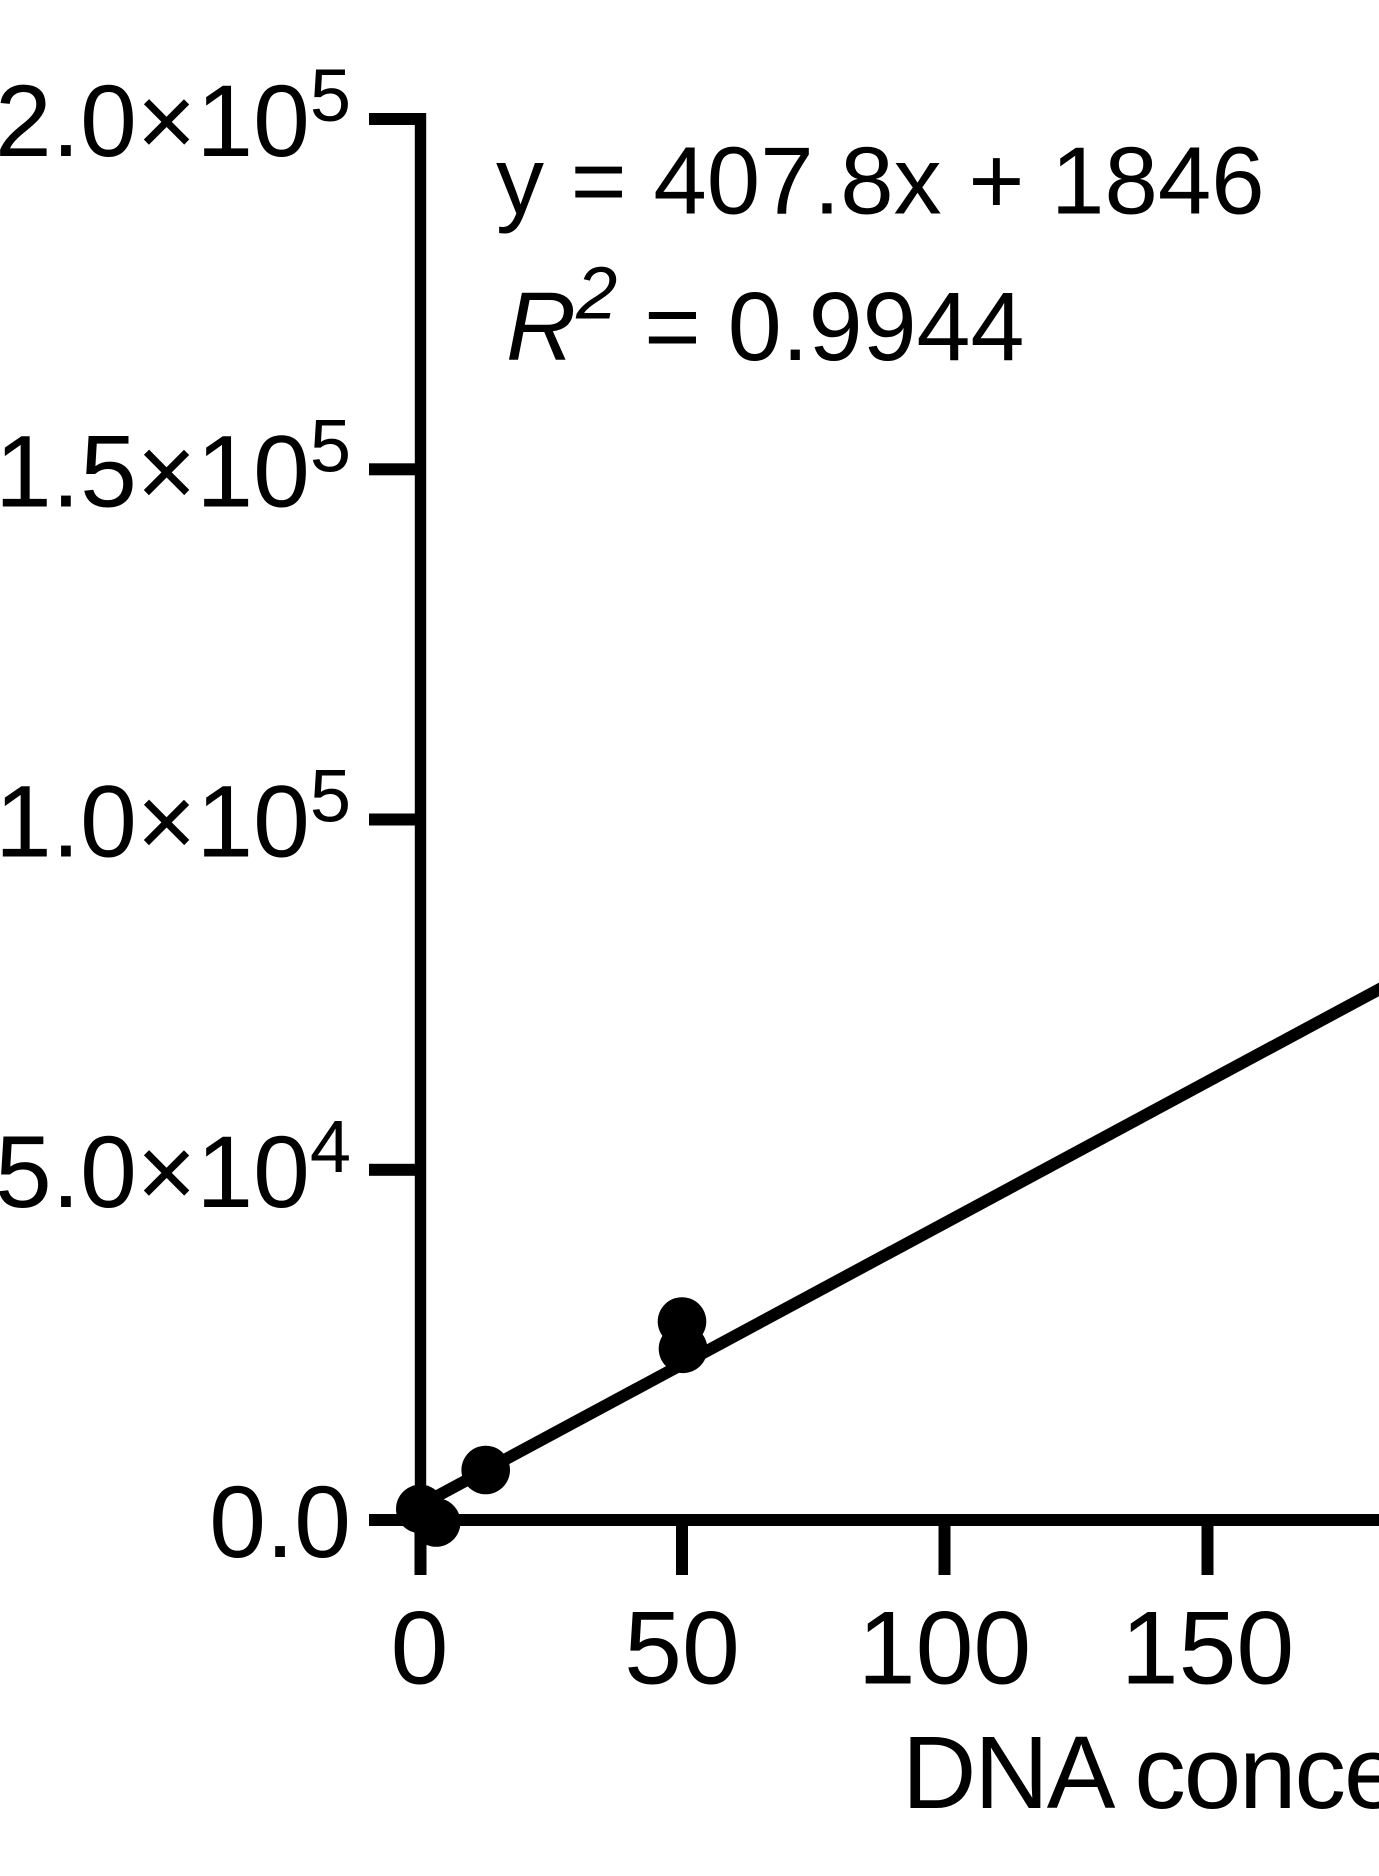 Image resolution: width=1379 pixels, height=1876 pixels. What do you see at coordinates (175, 116) in the screenshot?
I see `svg-text: 2.0×10⁵` at bounding box center [175, 116].